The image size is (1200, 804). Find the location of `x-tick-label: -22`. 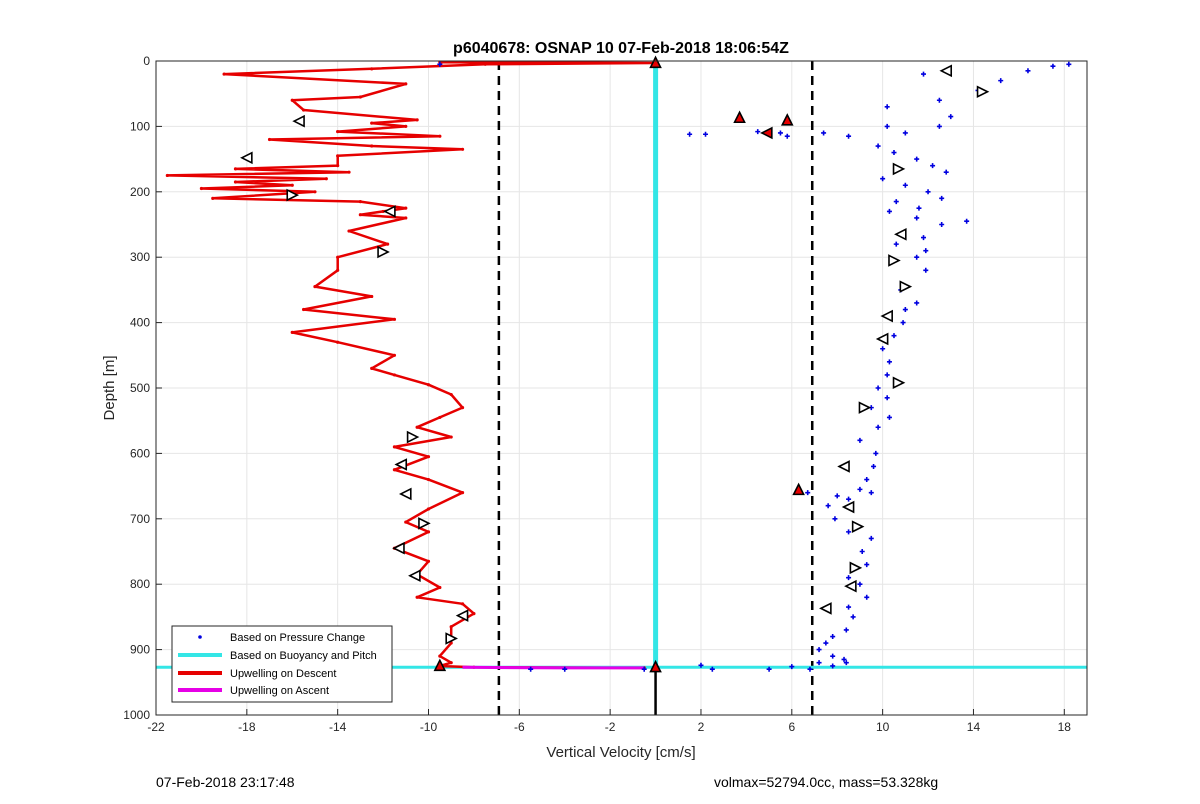

x-tick-label: -22 is located at coordinates (156, 727).